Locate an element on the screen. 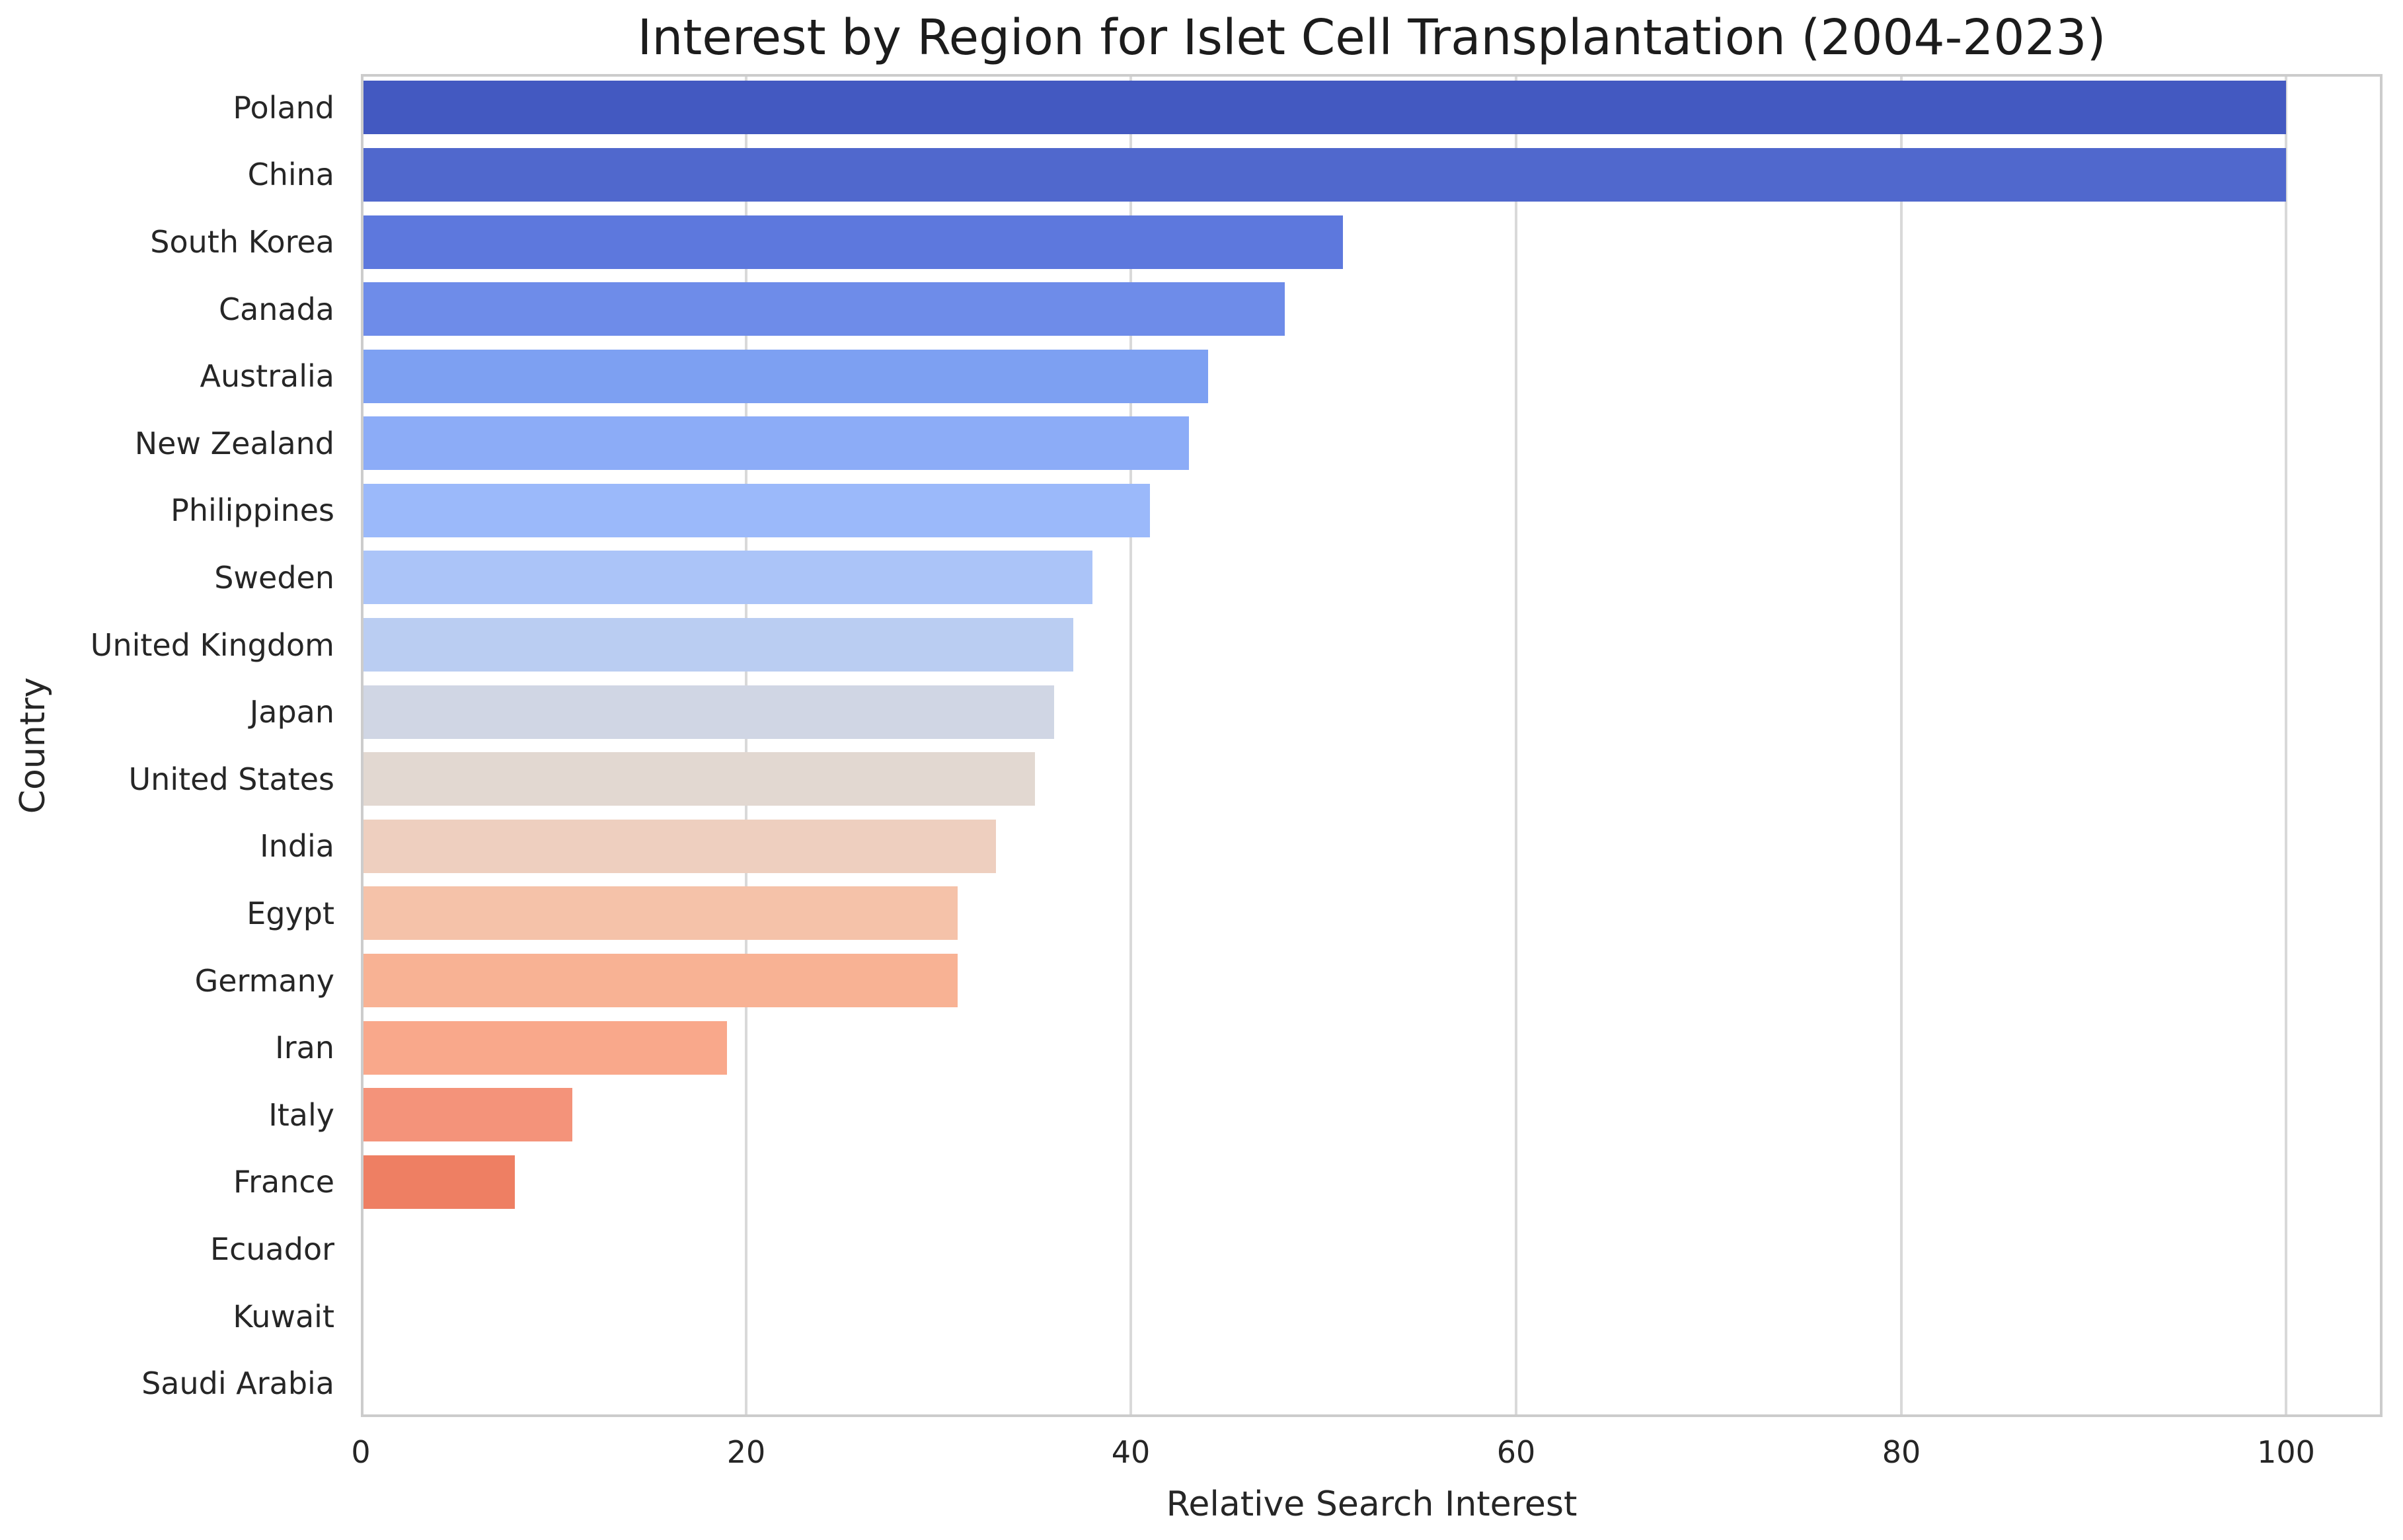 This screenshot has height=1540, width=2403. bar-india is located at coordinates (678, 846).